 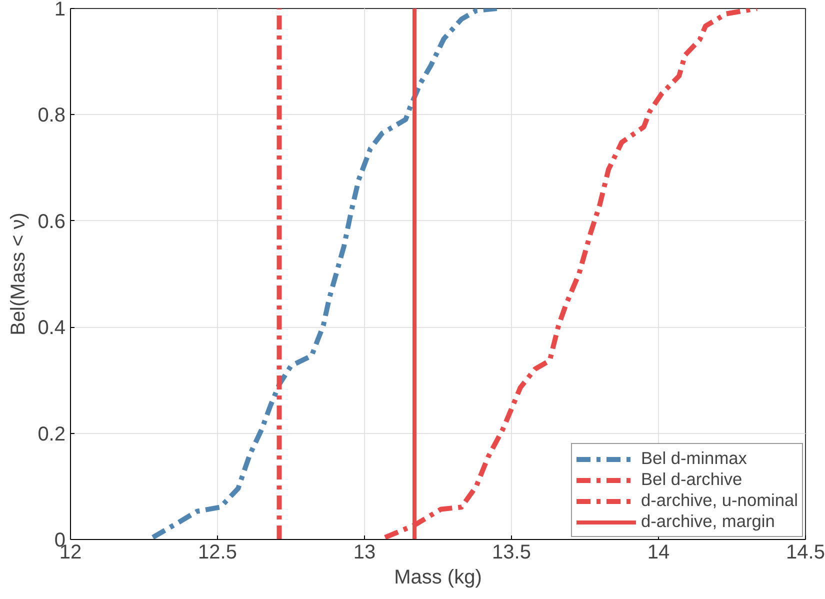 I want to click on x-tick-label: 12.5, so click(x=217, y=553).